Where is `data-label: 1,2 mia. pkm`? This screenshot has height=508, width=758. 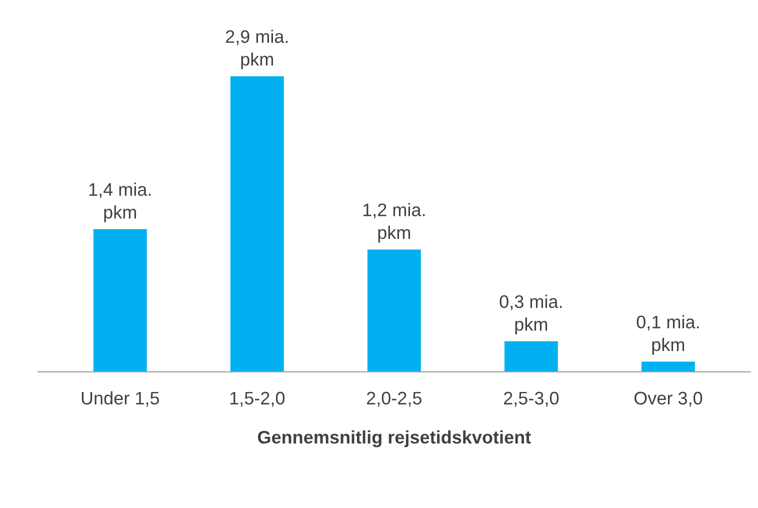 data-label: 1,2 mia. pkm is located at coordinates (394, 223).